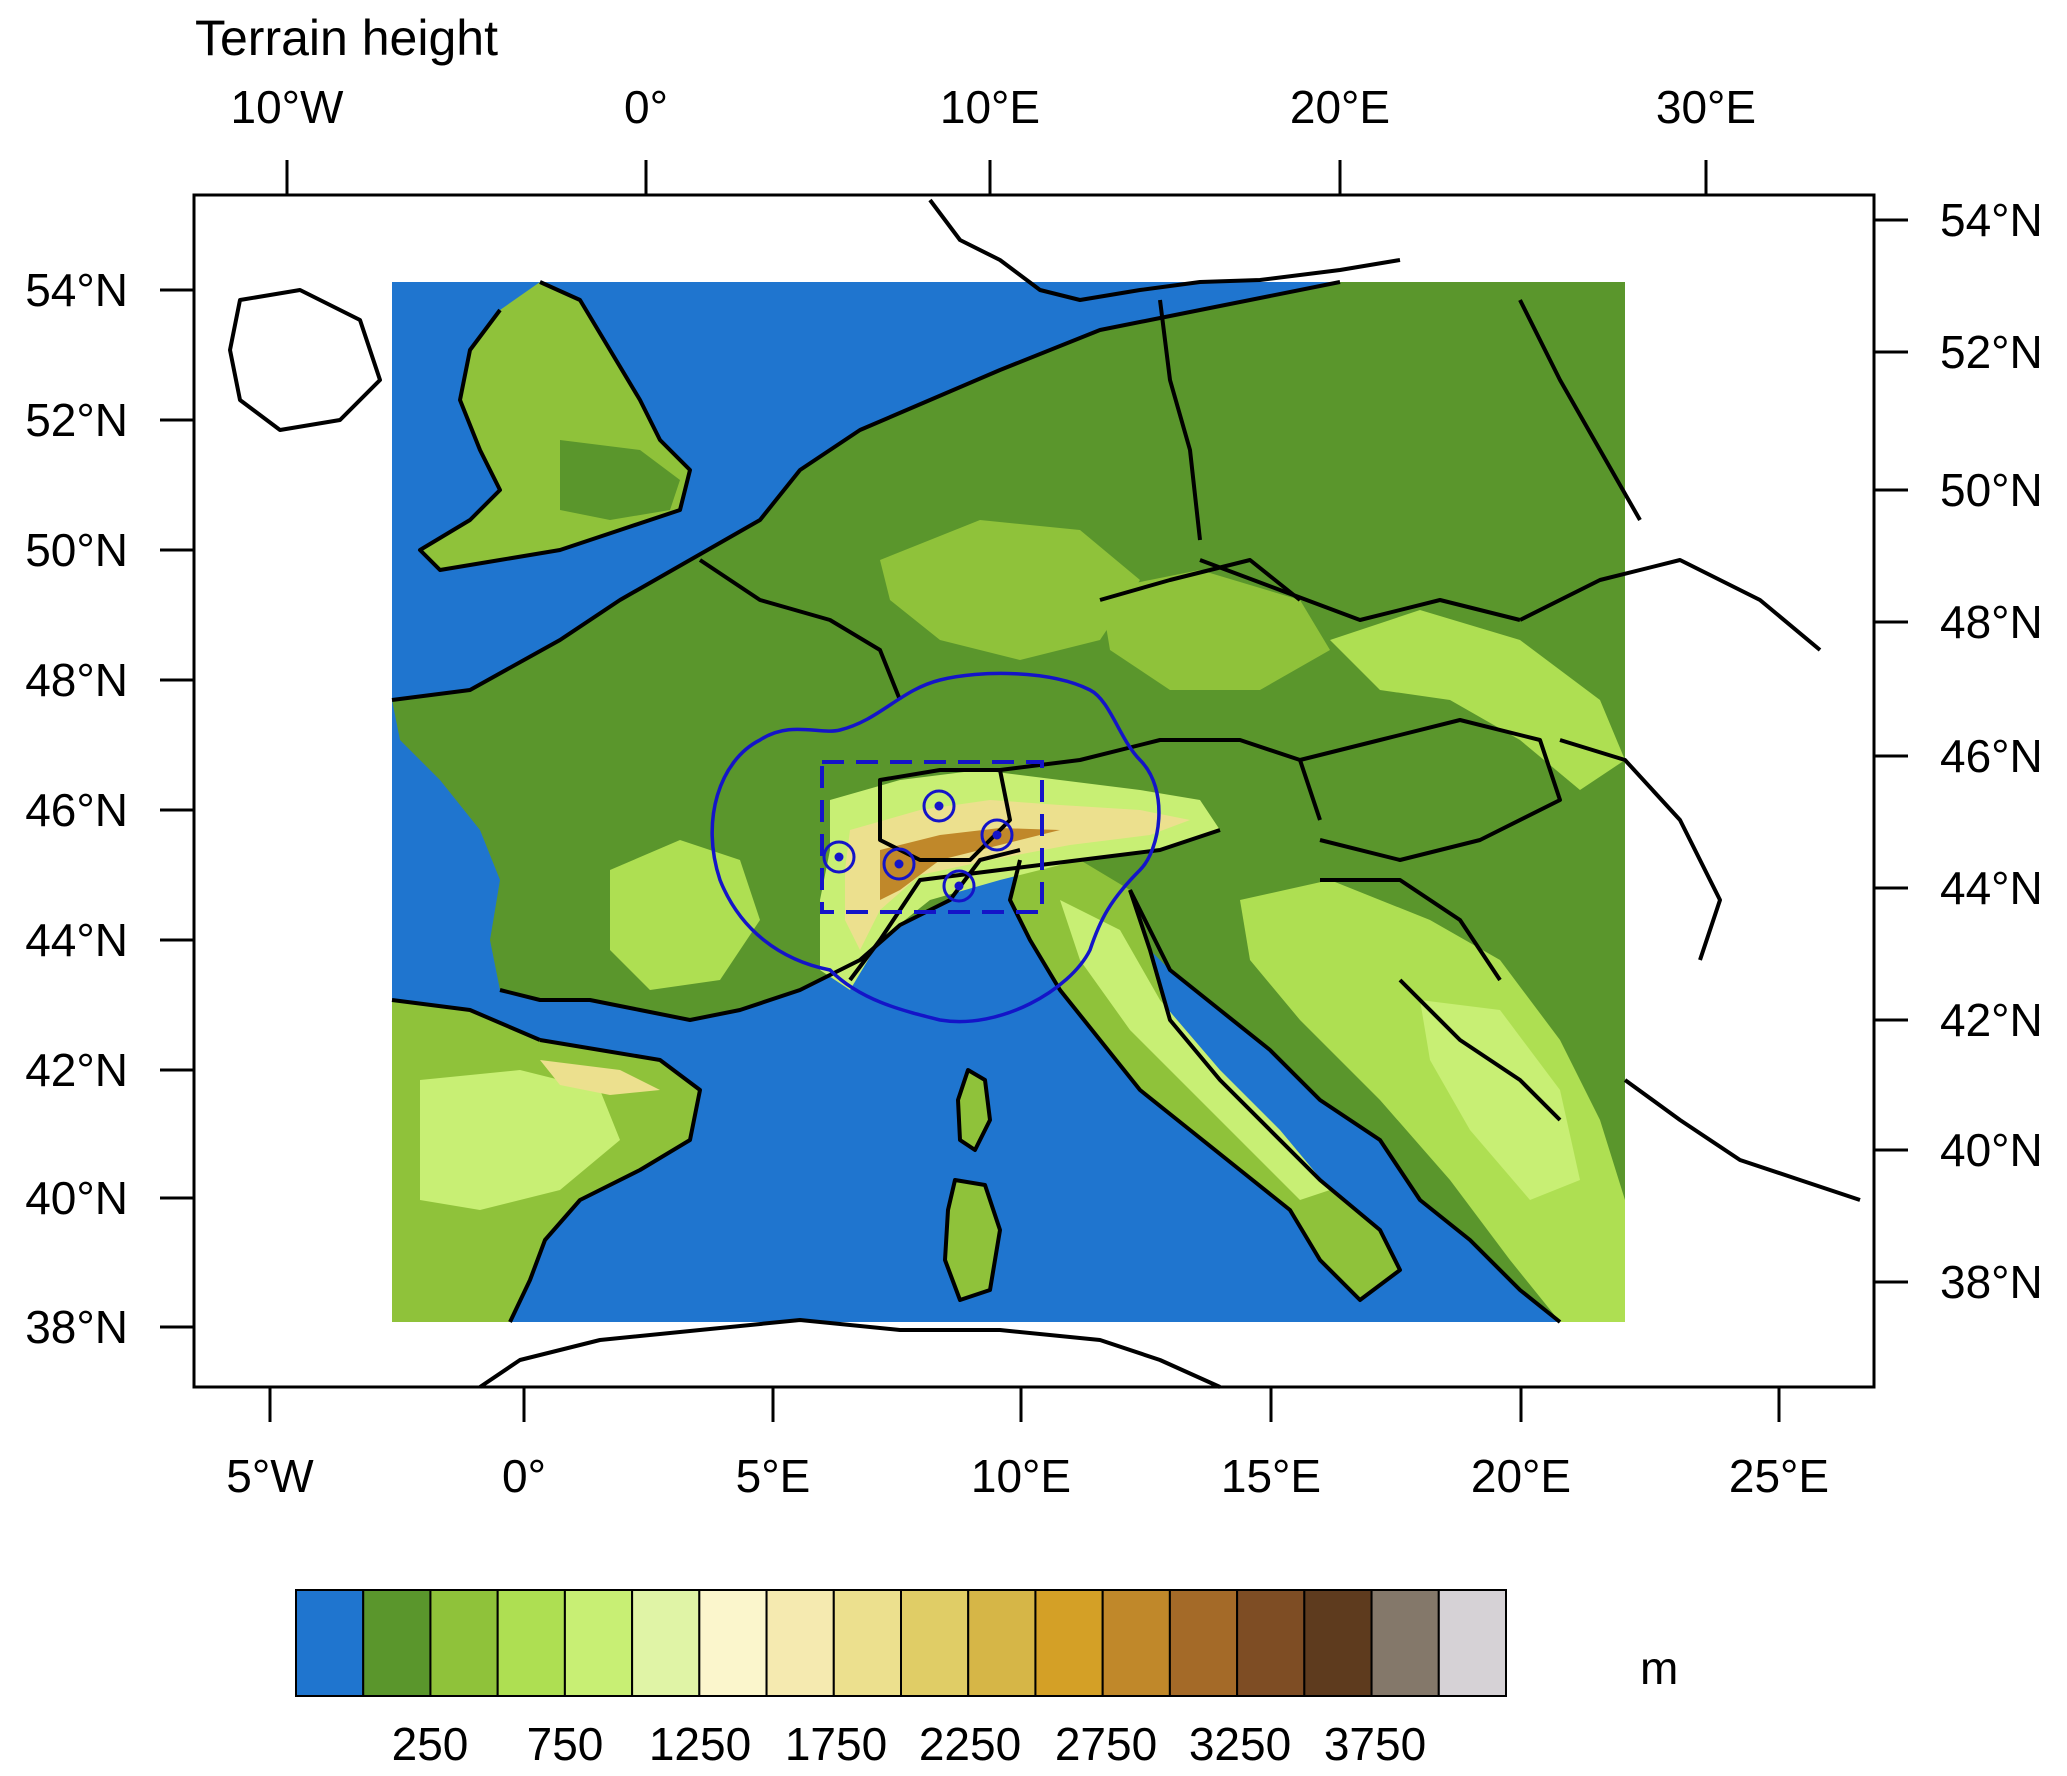 The height and width of the screenshot is (1776, 2067). I want to click on left-lat-label: 42°N, so click(76, 1070).